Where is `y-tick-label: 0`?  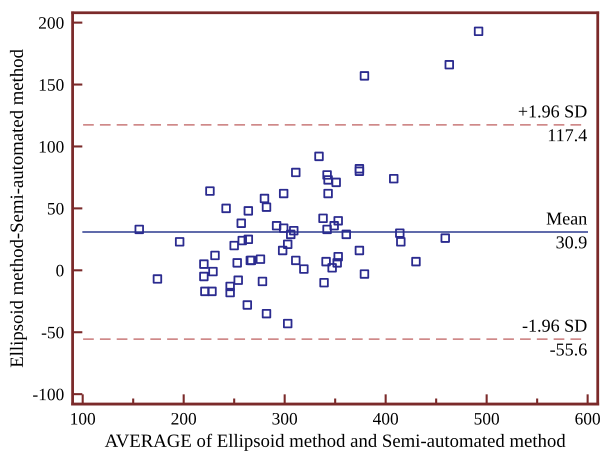 y-tick-label: 0 is located at coordinates (60, 270).